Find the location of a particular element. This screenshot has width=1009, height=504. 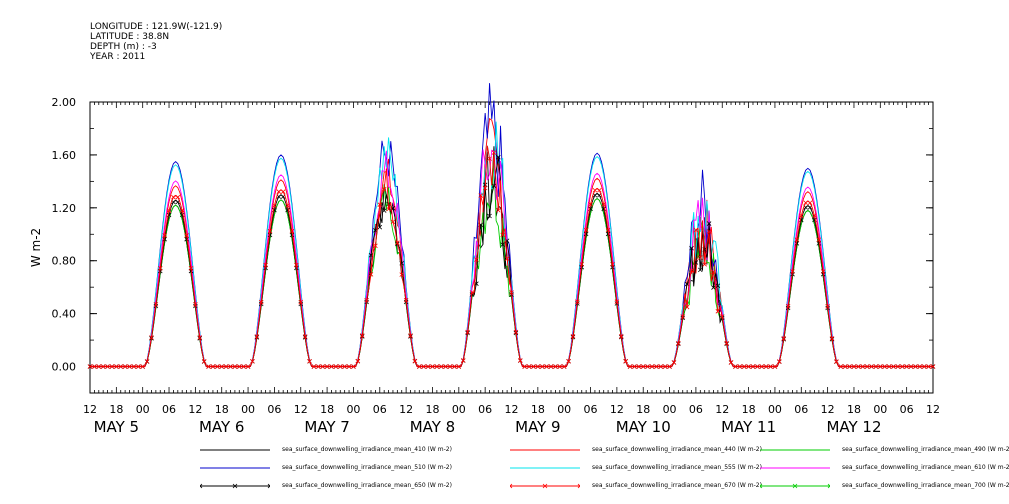

y-tick-label: 2.00 is located at coordinates (64, 102).